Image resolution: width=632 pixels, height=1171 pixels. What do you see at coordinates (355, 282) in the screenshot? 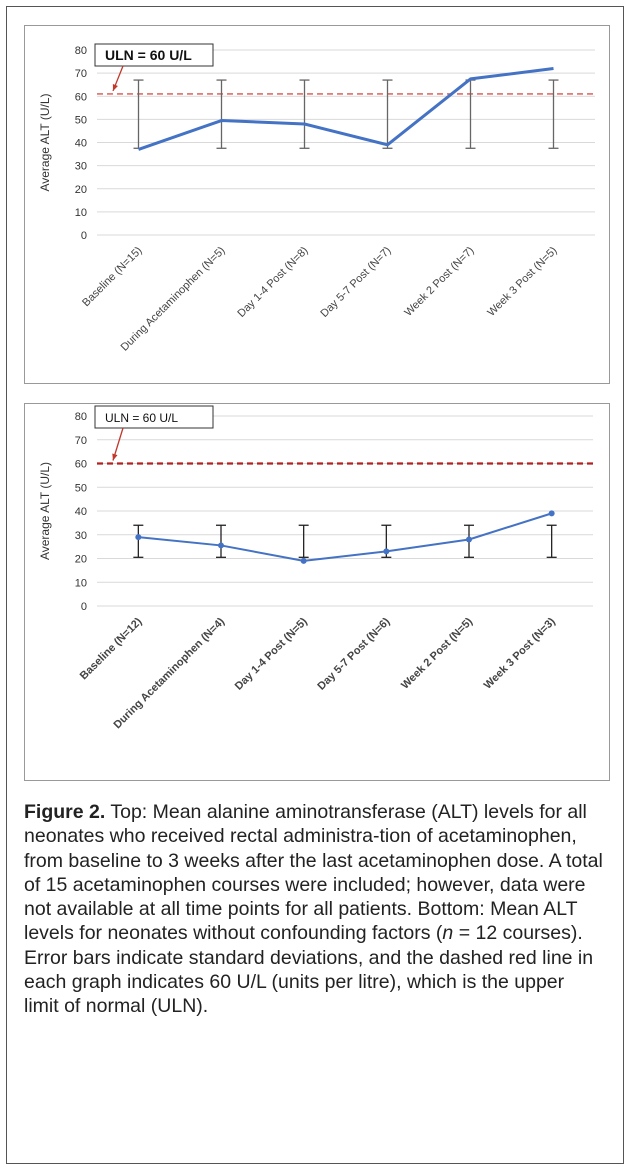
I see `x-tick-label: Day 5-7 Post (N=7)` at bounding box center [355, 282].